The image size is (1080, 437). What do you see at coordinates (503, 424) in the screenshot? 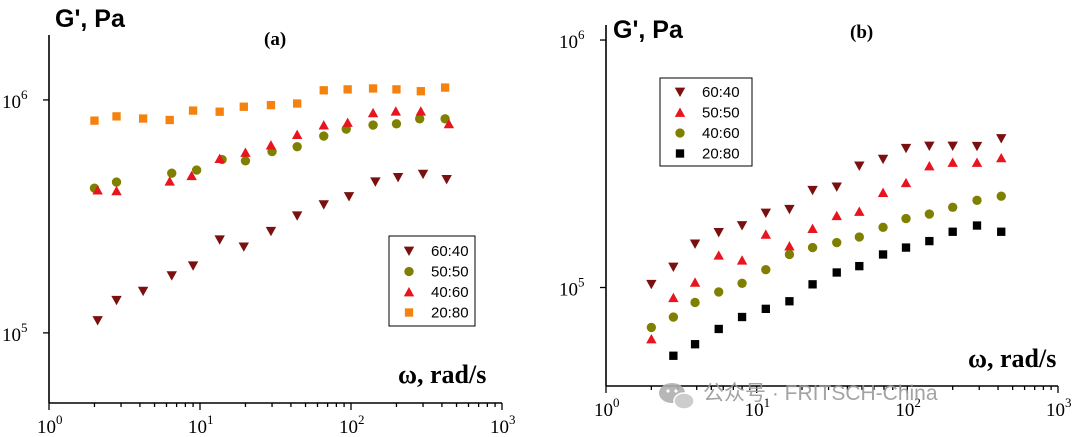
I see `panel-a-x-tick-label: 10³` at bounding box center [503, 424].